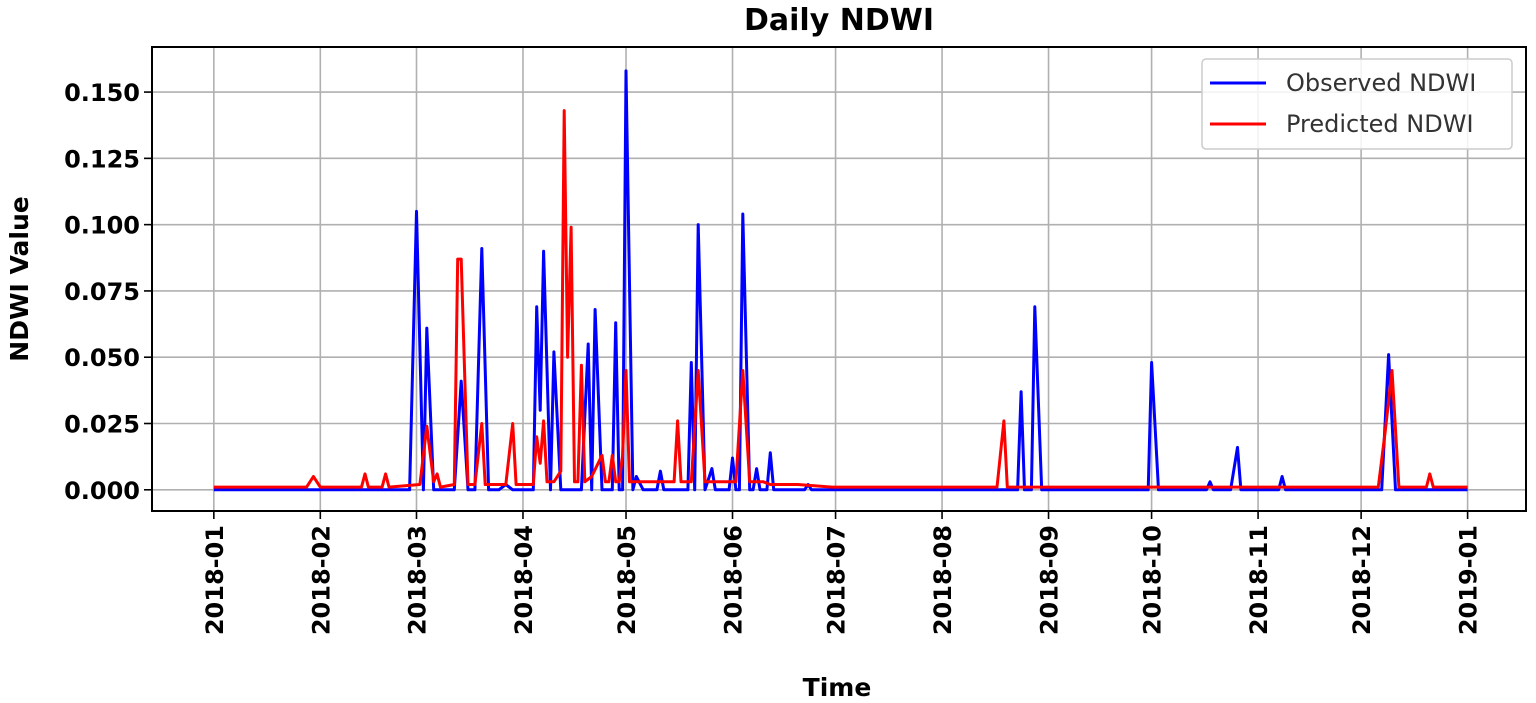 Image resolution: width=1536 pixels, height=703 pixels. Describe the element at coordinates (837, 580) in the screenshot. I see `x-tick-label: 2018-07` at that location.